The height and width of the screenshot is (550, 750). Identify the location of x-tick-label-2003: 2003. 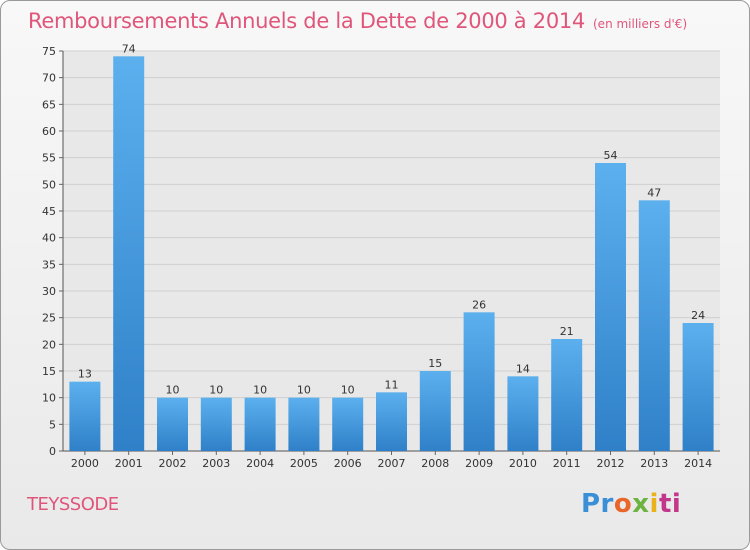
(216, 463).